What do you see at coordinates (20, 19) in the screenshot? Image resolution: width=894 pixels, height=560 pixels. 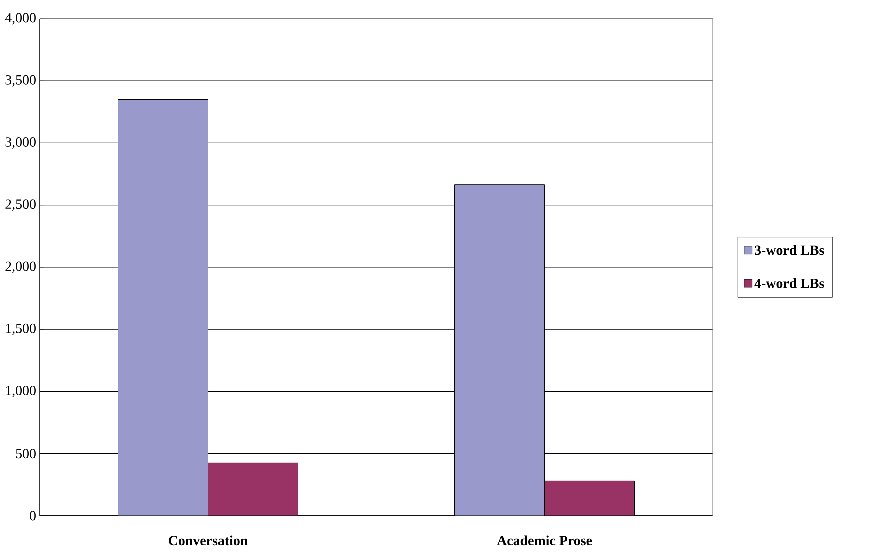 I see `y-tick-label: 4,000` at bounding box center [20, 19].